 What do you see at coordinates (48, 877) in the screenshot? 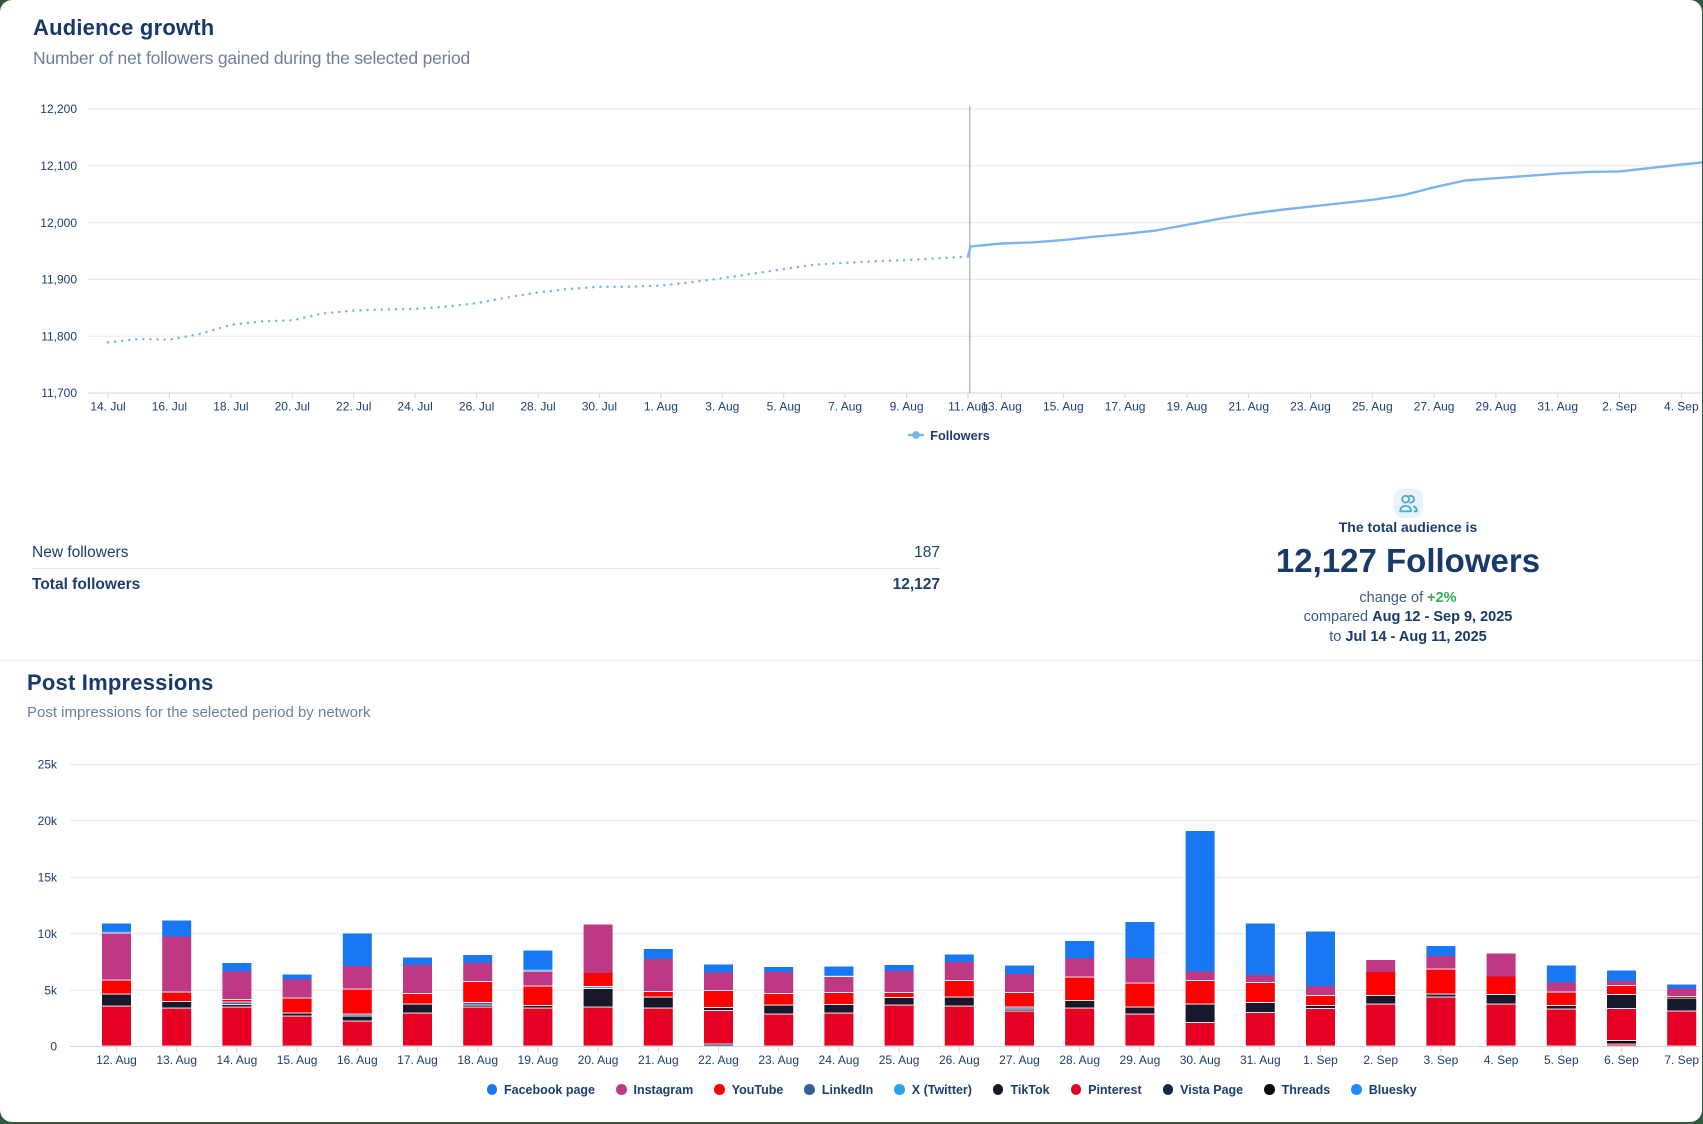
I see `svg-text: 15k` at bounding box center [48, 877].